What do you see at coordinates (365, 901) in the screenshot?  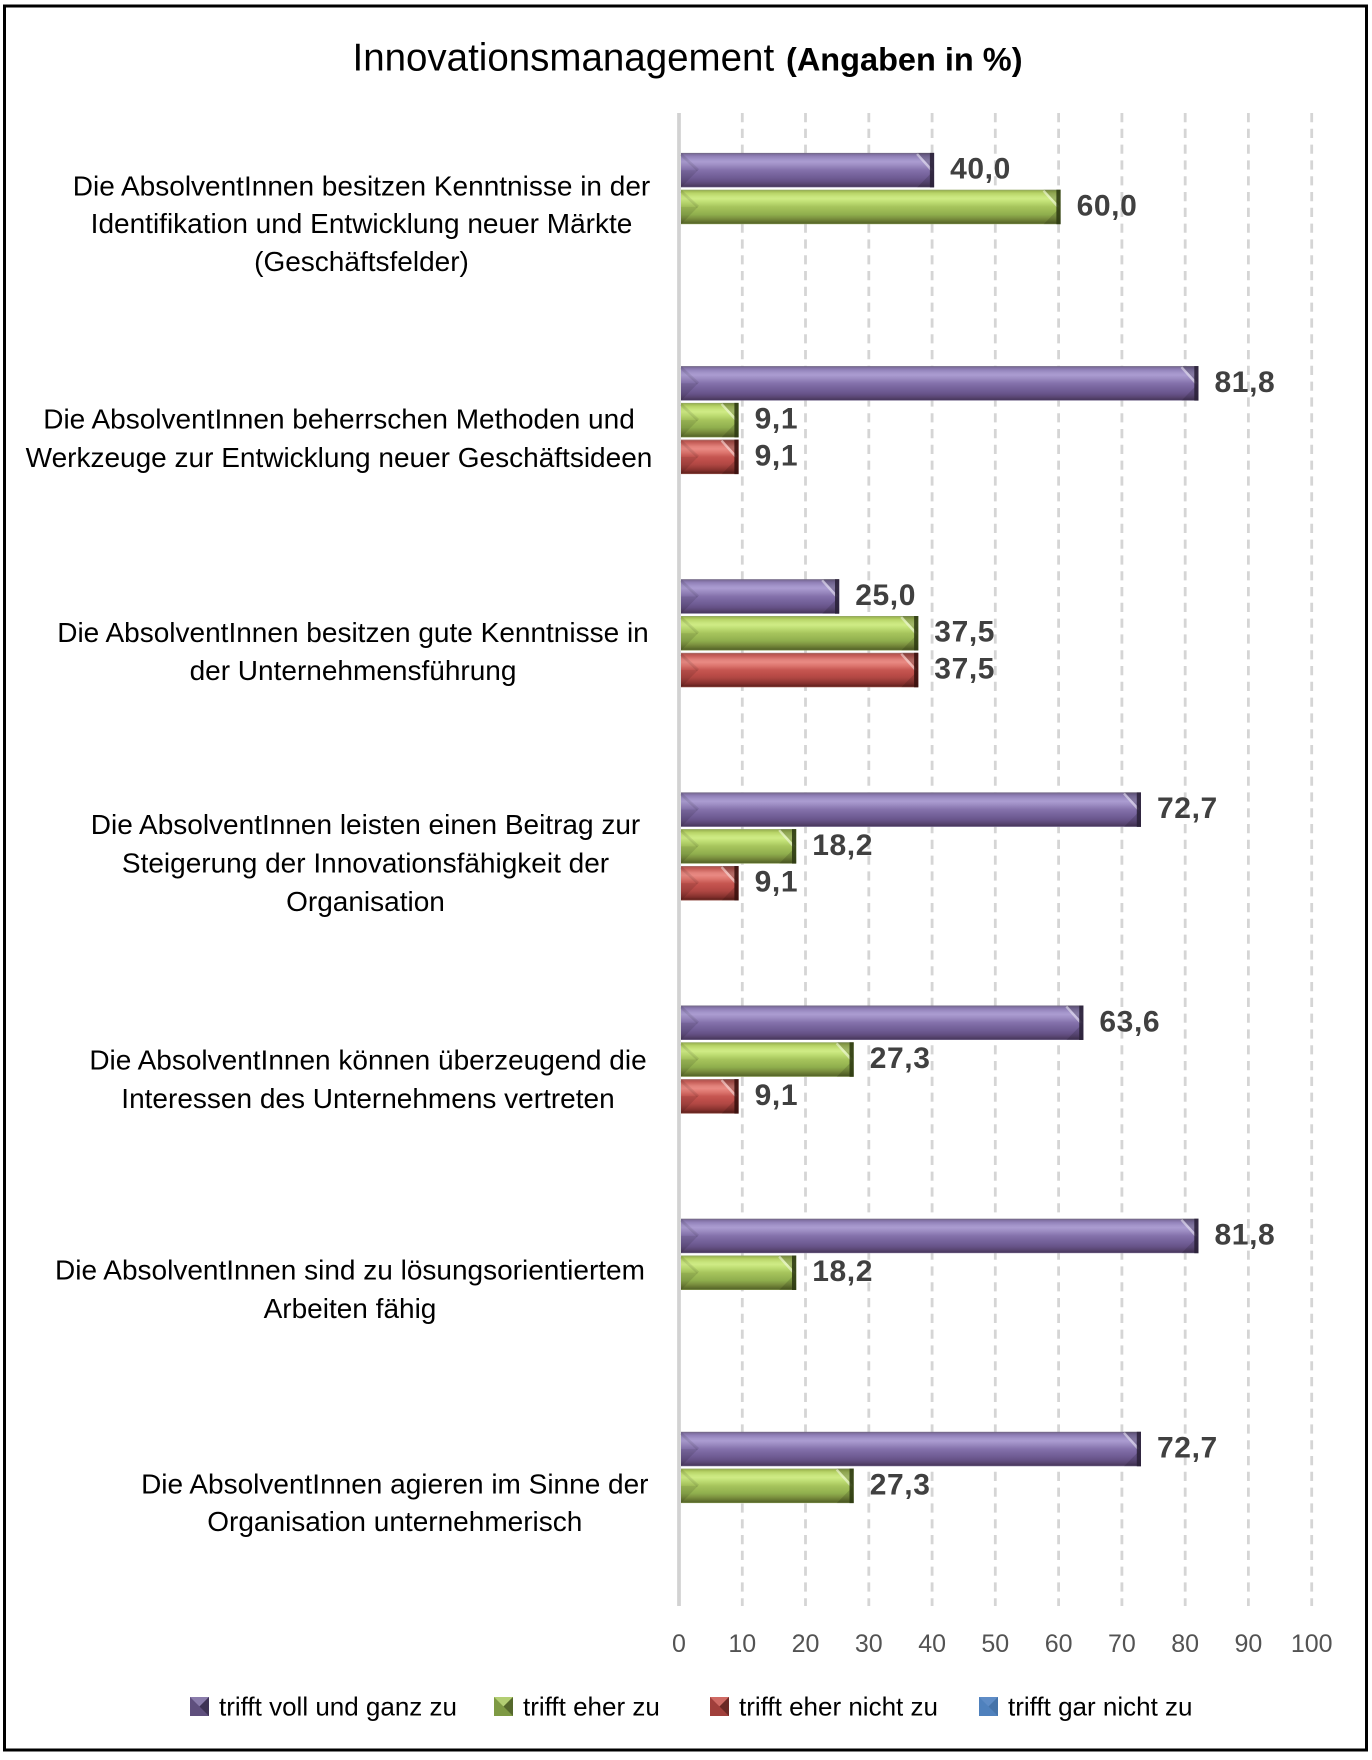 I see `svg-text: Organisation` at bounding box center [365, 901].